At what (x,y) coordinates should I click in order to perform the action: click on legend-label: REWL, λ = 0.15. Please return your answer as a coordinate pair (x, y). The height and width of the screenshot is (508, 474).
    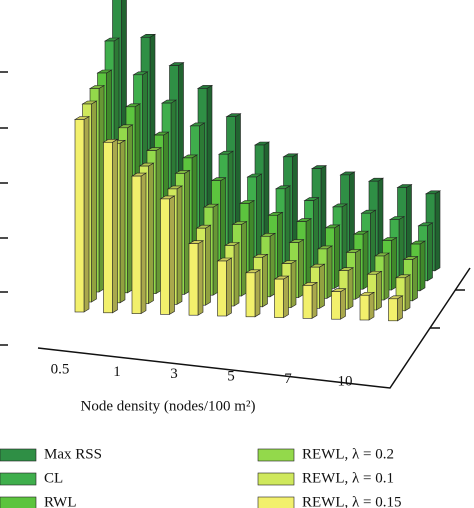
    Looking at the image, I should click on (351, 501).